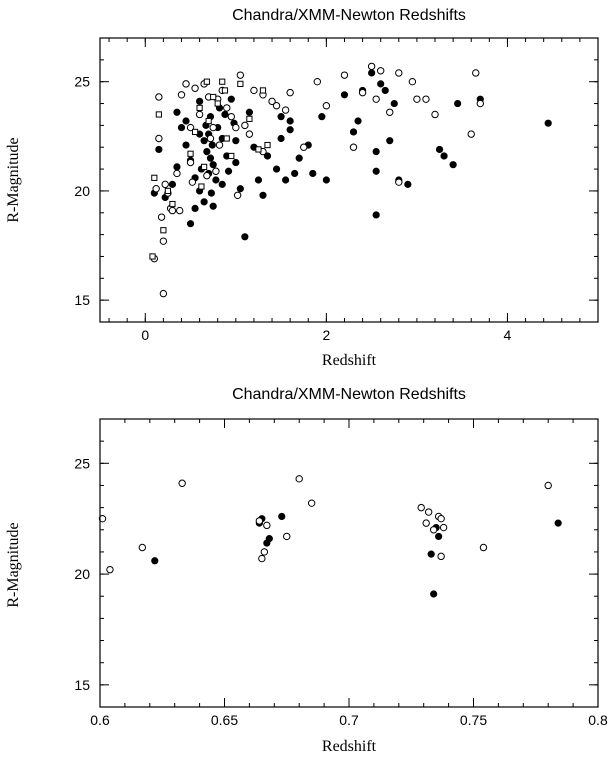 The image size is (610, 757). What do you see at coordinates (598, 720) in the screenshot?
I see `x-tick-label: 0.8` at bounding box center [598, 720].